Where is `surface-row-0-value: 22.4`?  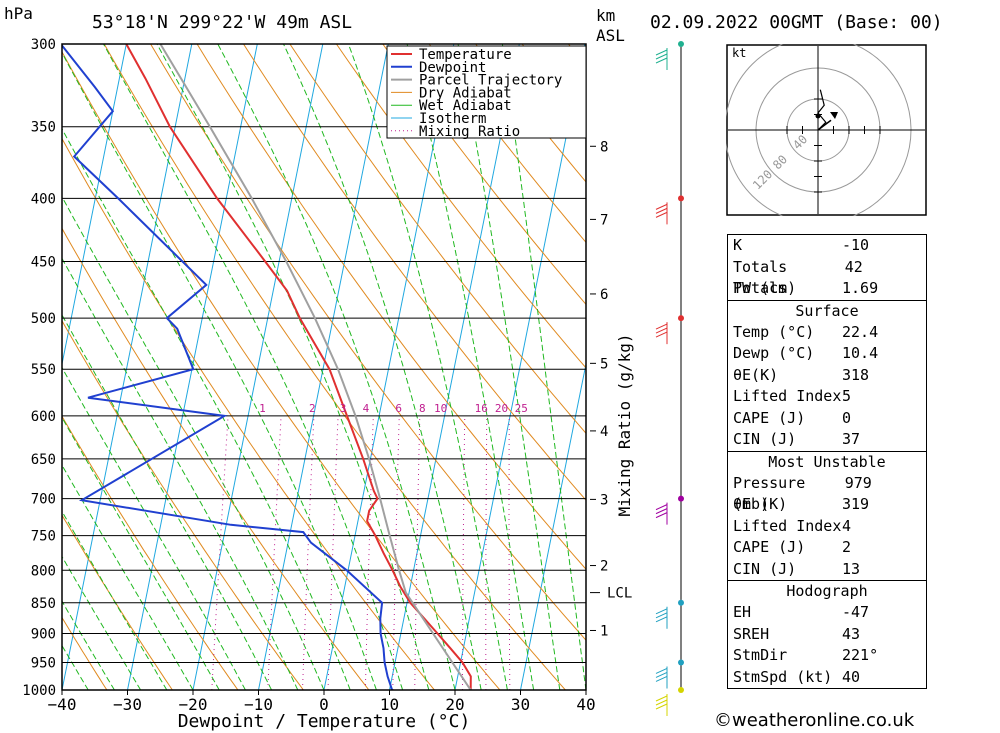
surface-row-0-value: 22.4 is located at coordinates (860, 331).